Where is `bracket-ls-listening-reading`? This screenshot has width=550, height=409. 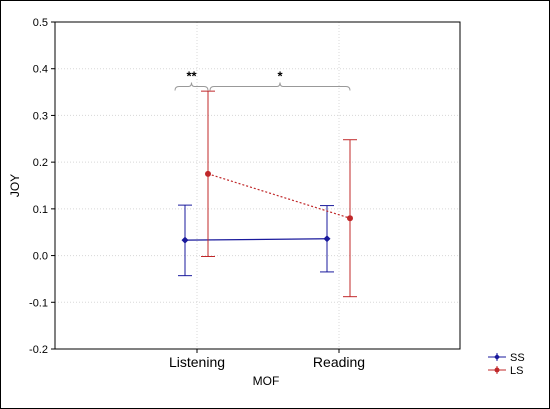
bracket-ls-listening-reading is located at coordinates (280, 86).